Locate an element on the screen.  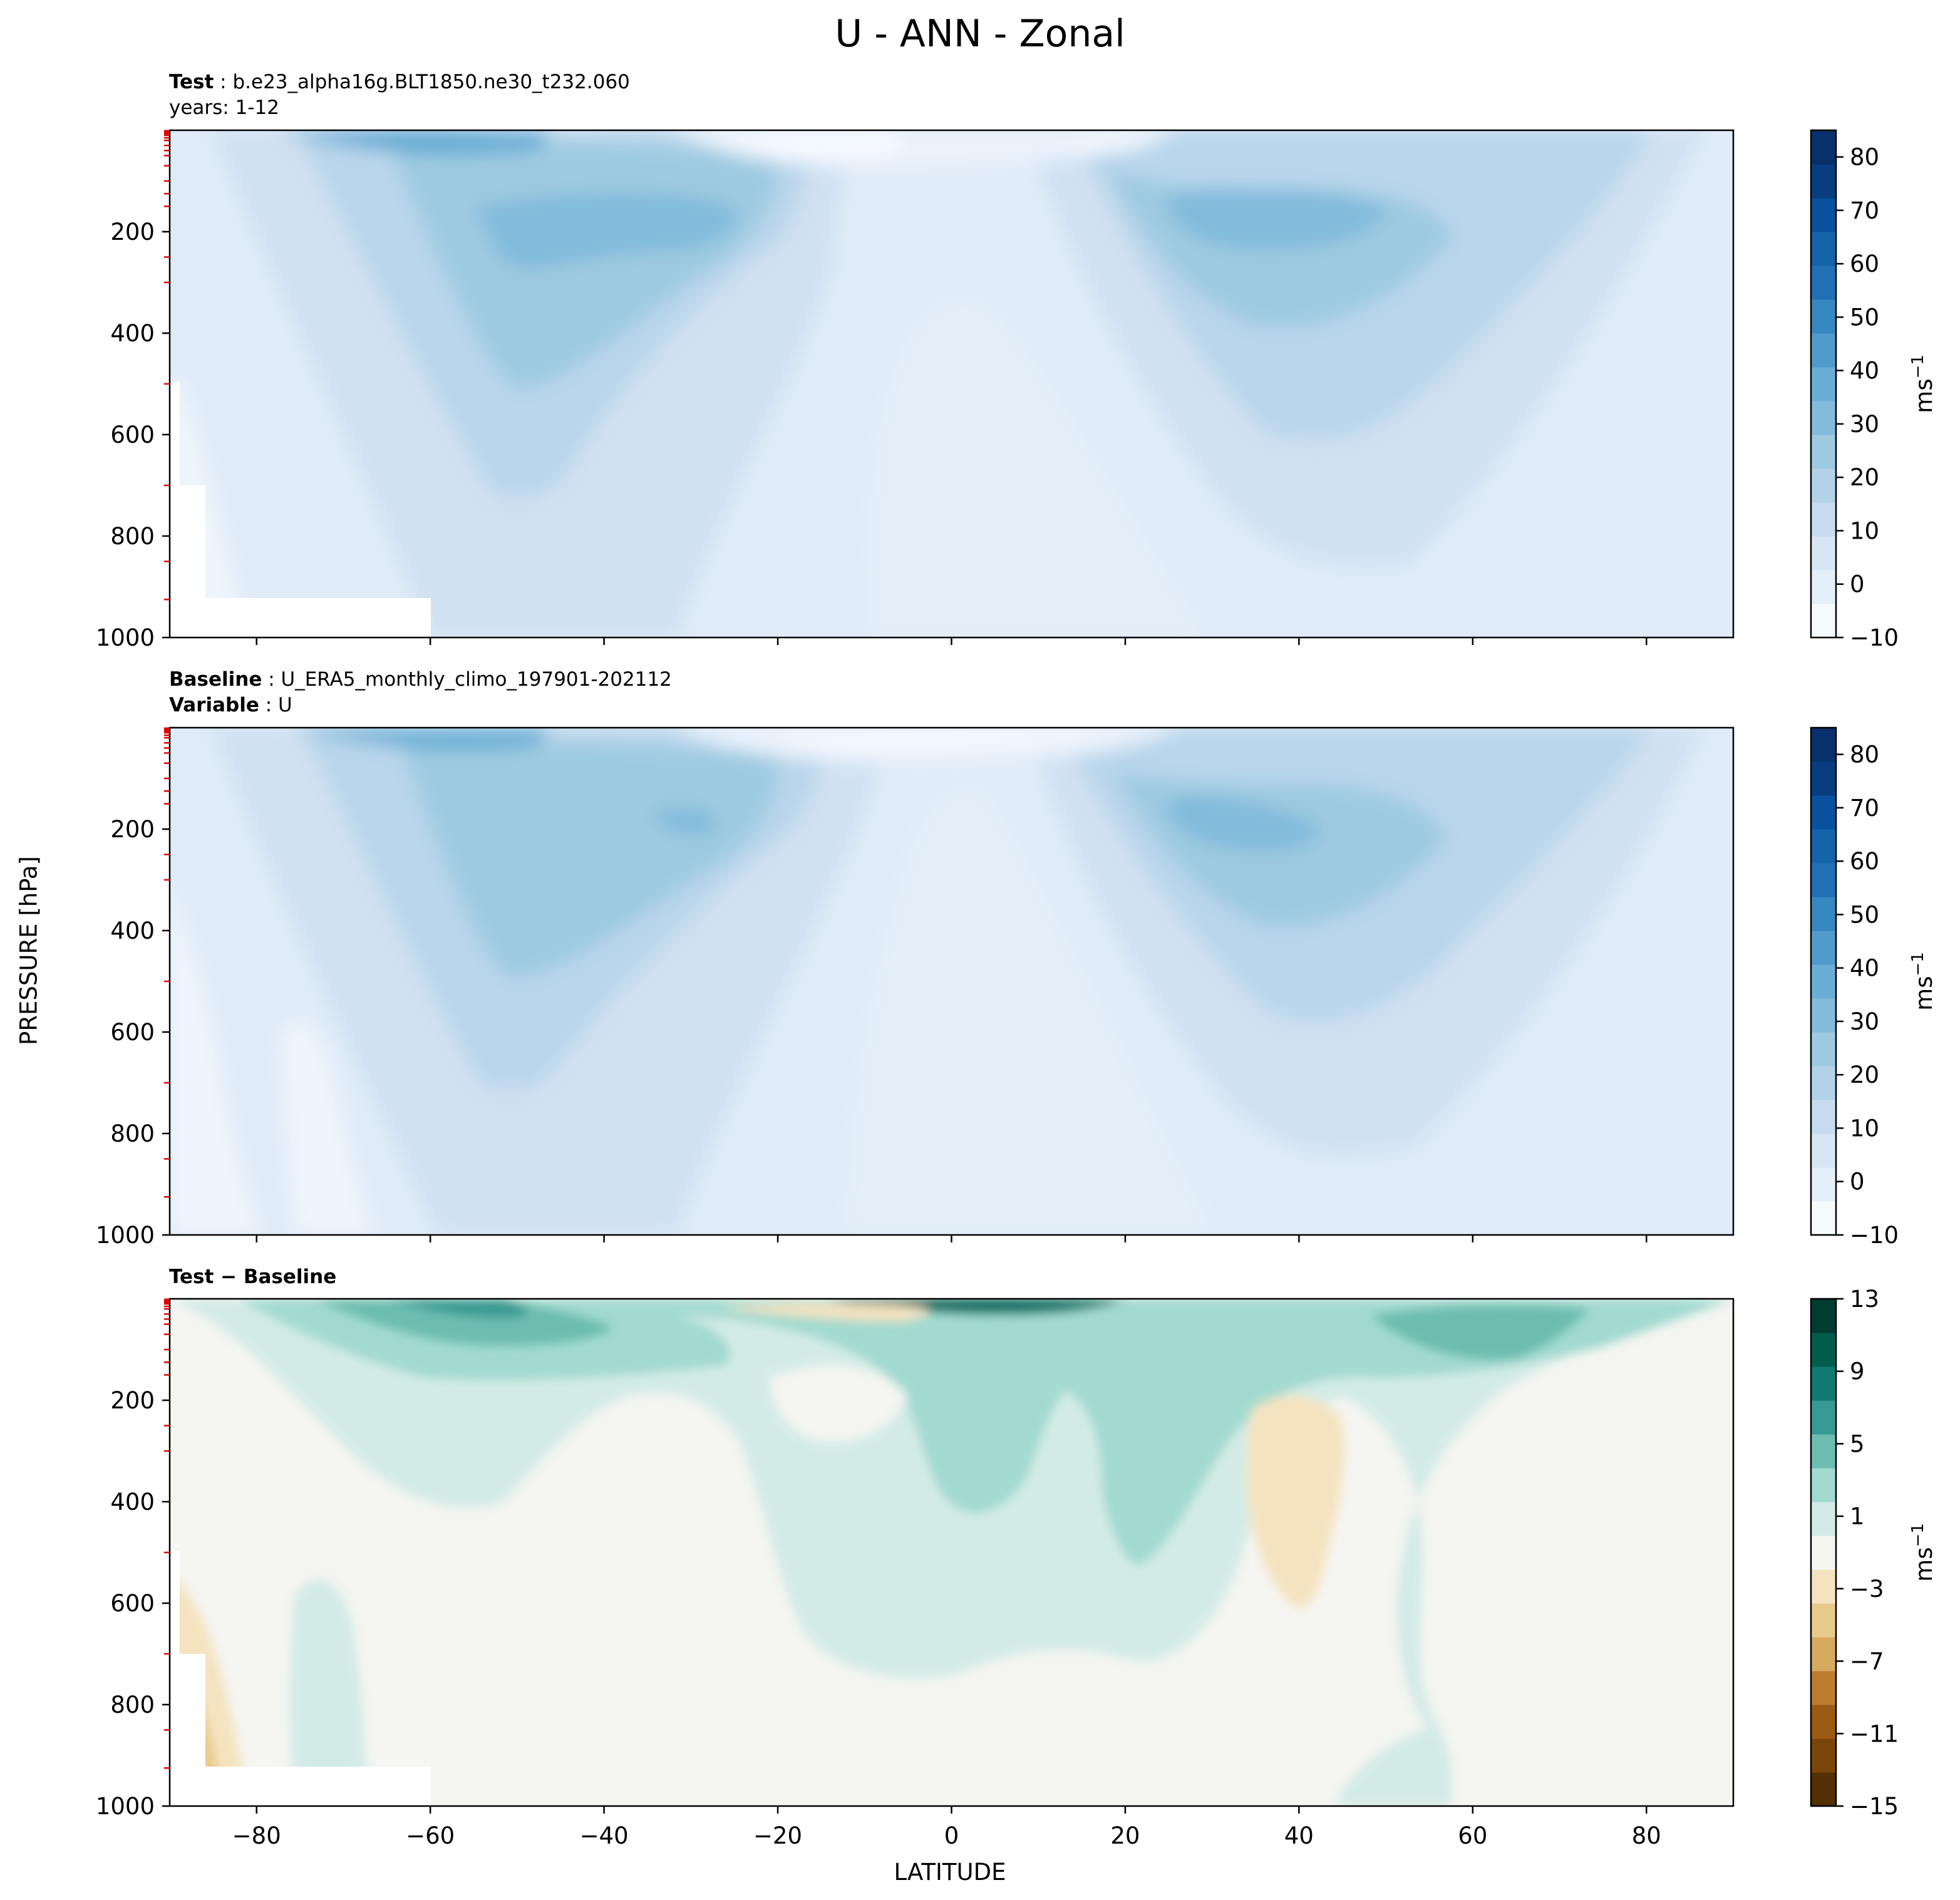
panel1-title-bold: Test is located at coordinates (192, 82).